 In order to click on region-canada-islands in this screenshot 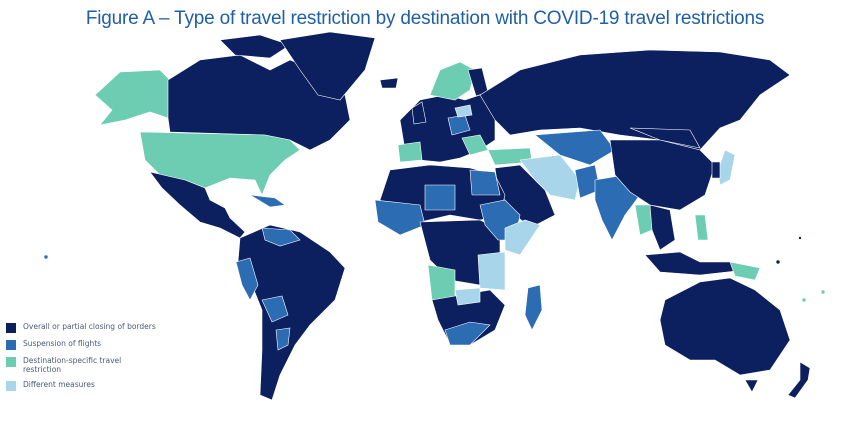, I will do `click(255, 46)`.